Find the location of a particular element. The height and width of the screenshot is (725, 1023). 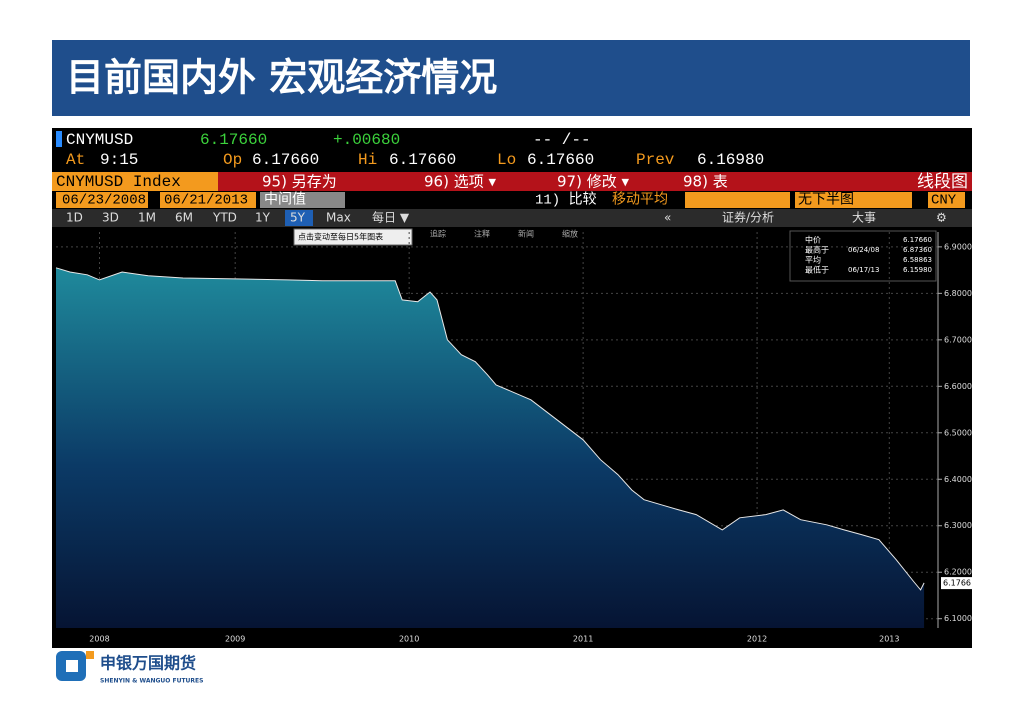

menu-item: 96) 选项 ▾ is located at coordinates (460, 182).